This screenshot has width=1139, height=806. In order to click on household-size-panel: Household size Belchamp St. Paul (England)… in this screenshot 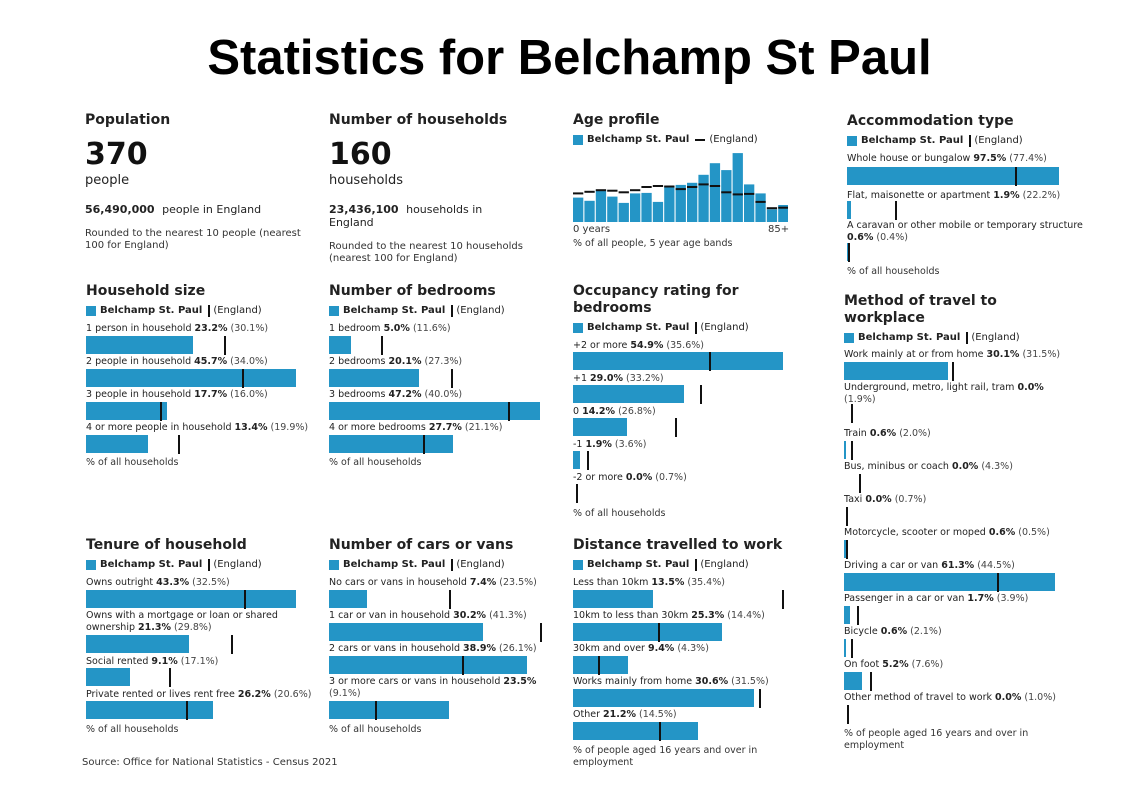, I will do `click(206, 375)`.